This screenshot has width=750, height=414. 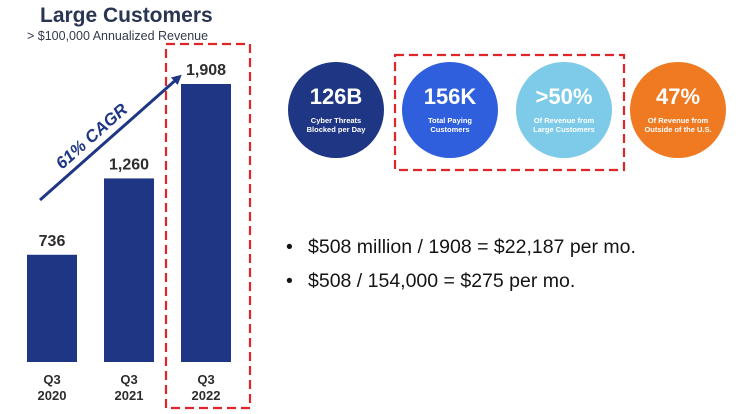 What do you see at coordinates (564, 110) in the screenshot?
I see `stat-large-customers: >50% Of Revenue from Large Customers` at bounding box center [564, 110].